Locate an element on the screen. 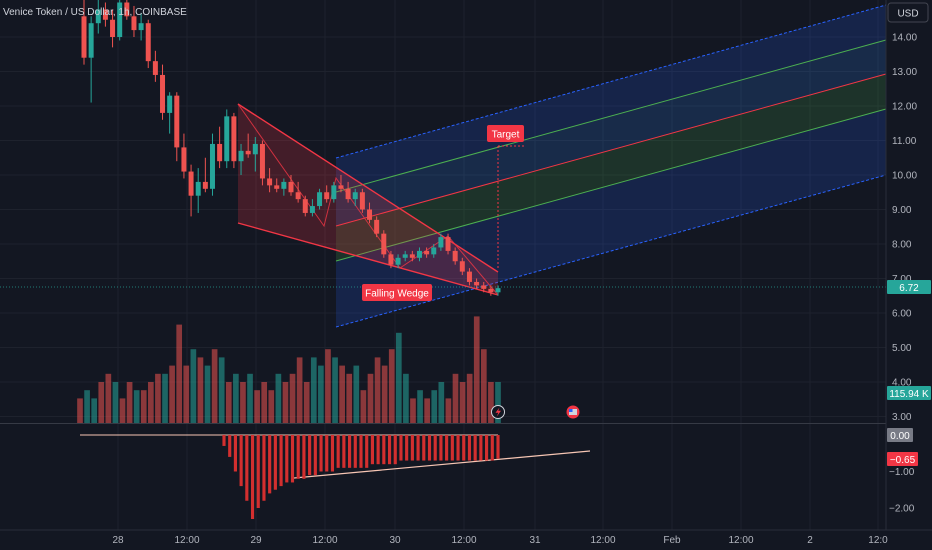 This screenshot has width=932, height=550. oscillator-histogram is located at coordinates (361, 477).